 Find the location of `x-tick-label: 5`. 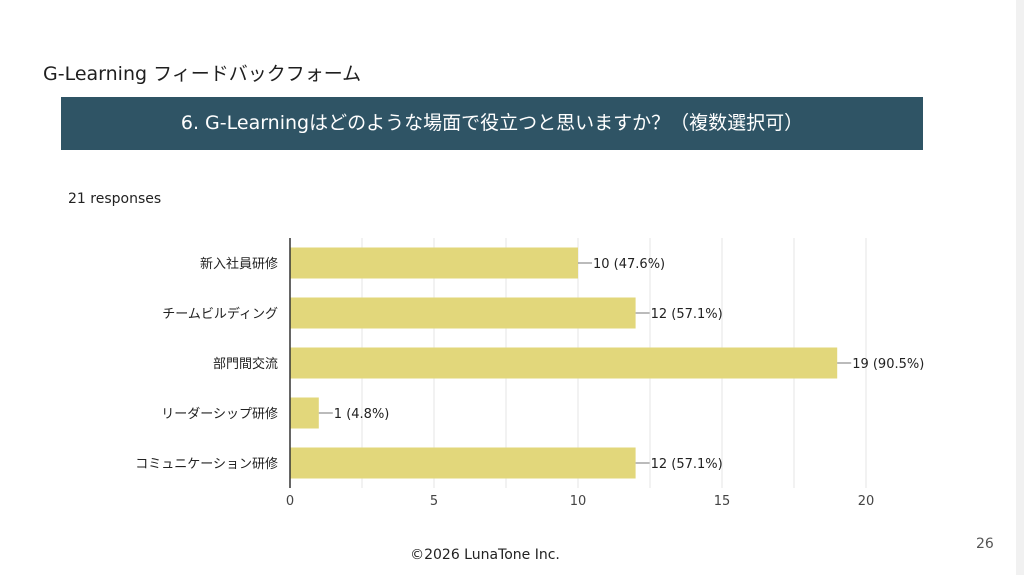

x-tick-label: 5 is located at coordinates (434, 501).